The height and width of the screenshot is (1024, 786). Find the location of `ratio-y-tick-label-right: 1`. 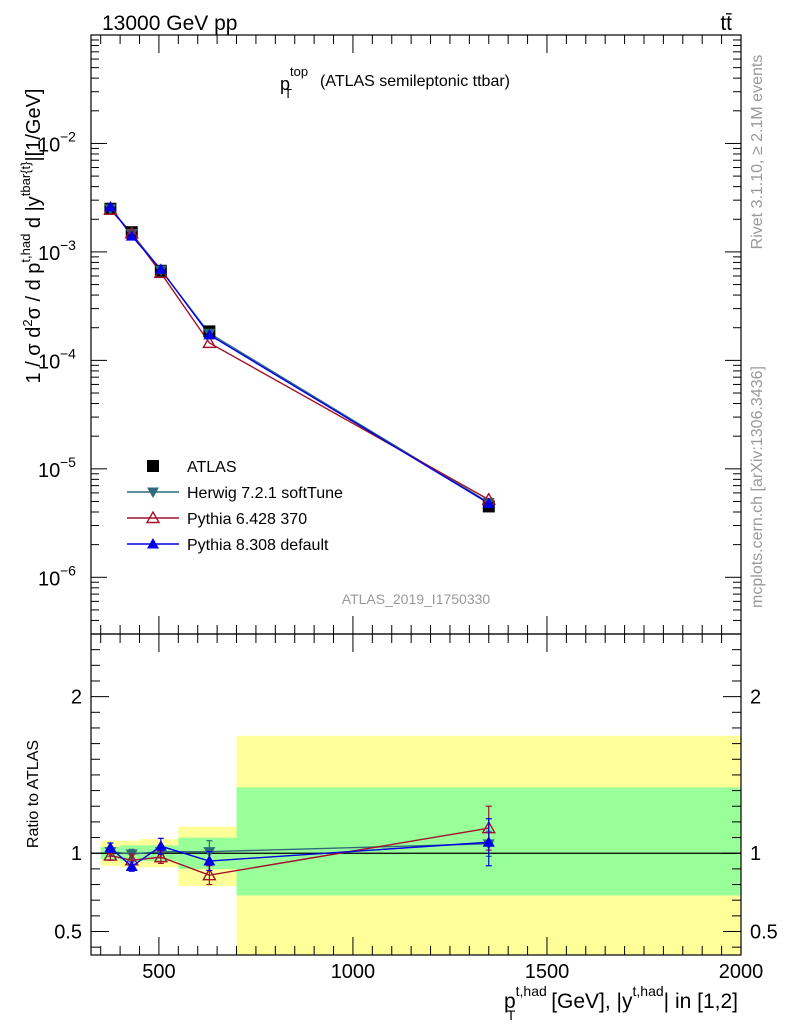

ratio-y-tick-label-right: 1 is located at coordinates (755, 854).